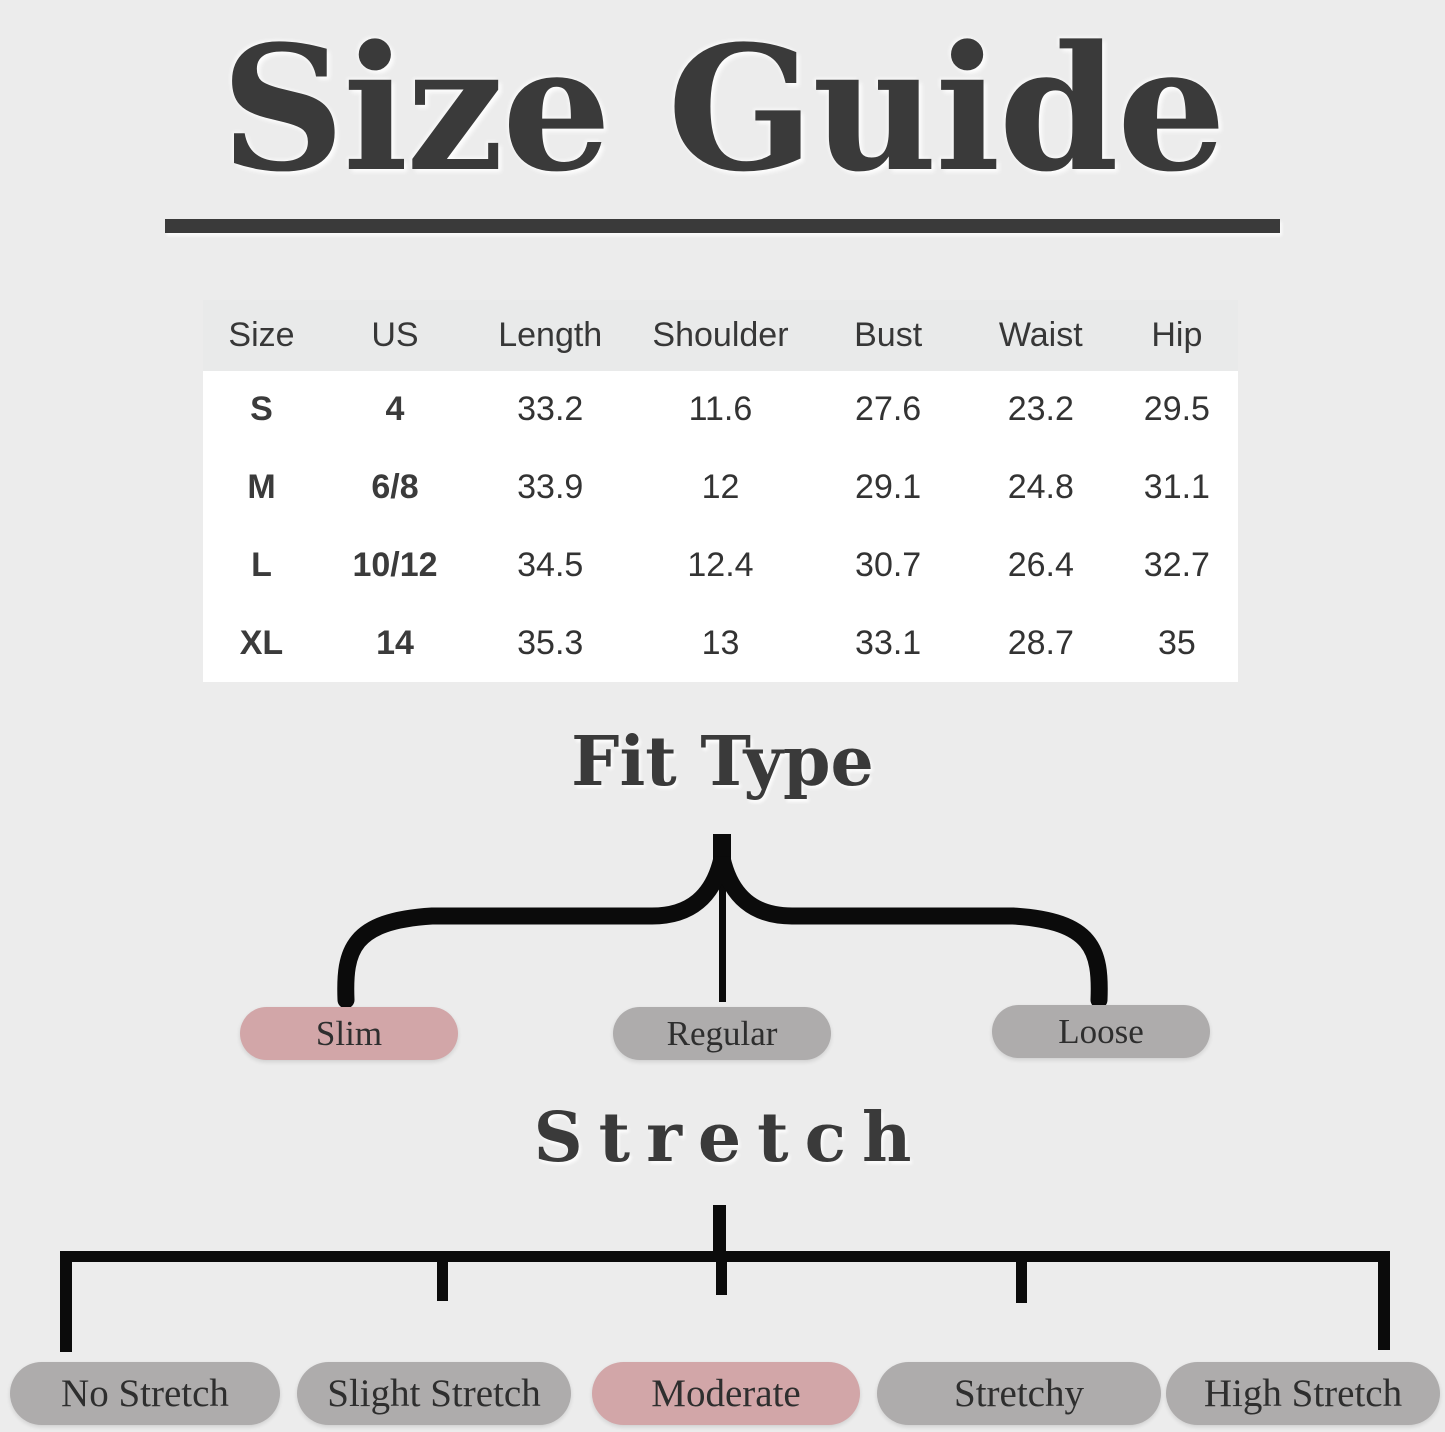  I want to click on stretch-option-moderate: Moderate, so click(726, 1393).